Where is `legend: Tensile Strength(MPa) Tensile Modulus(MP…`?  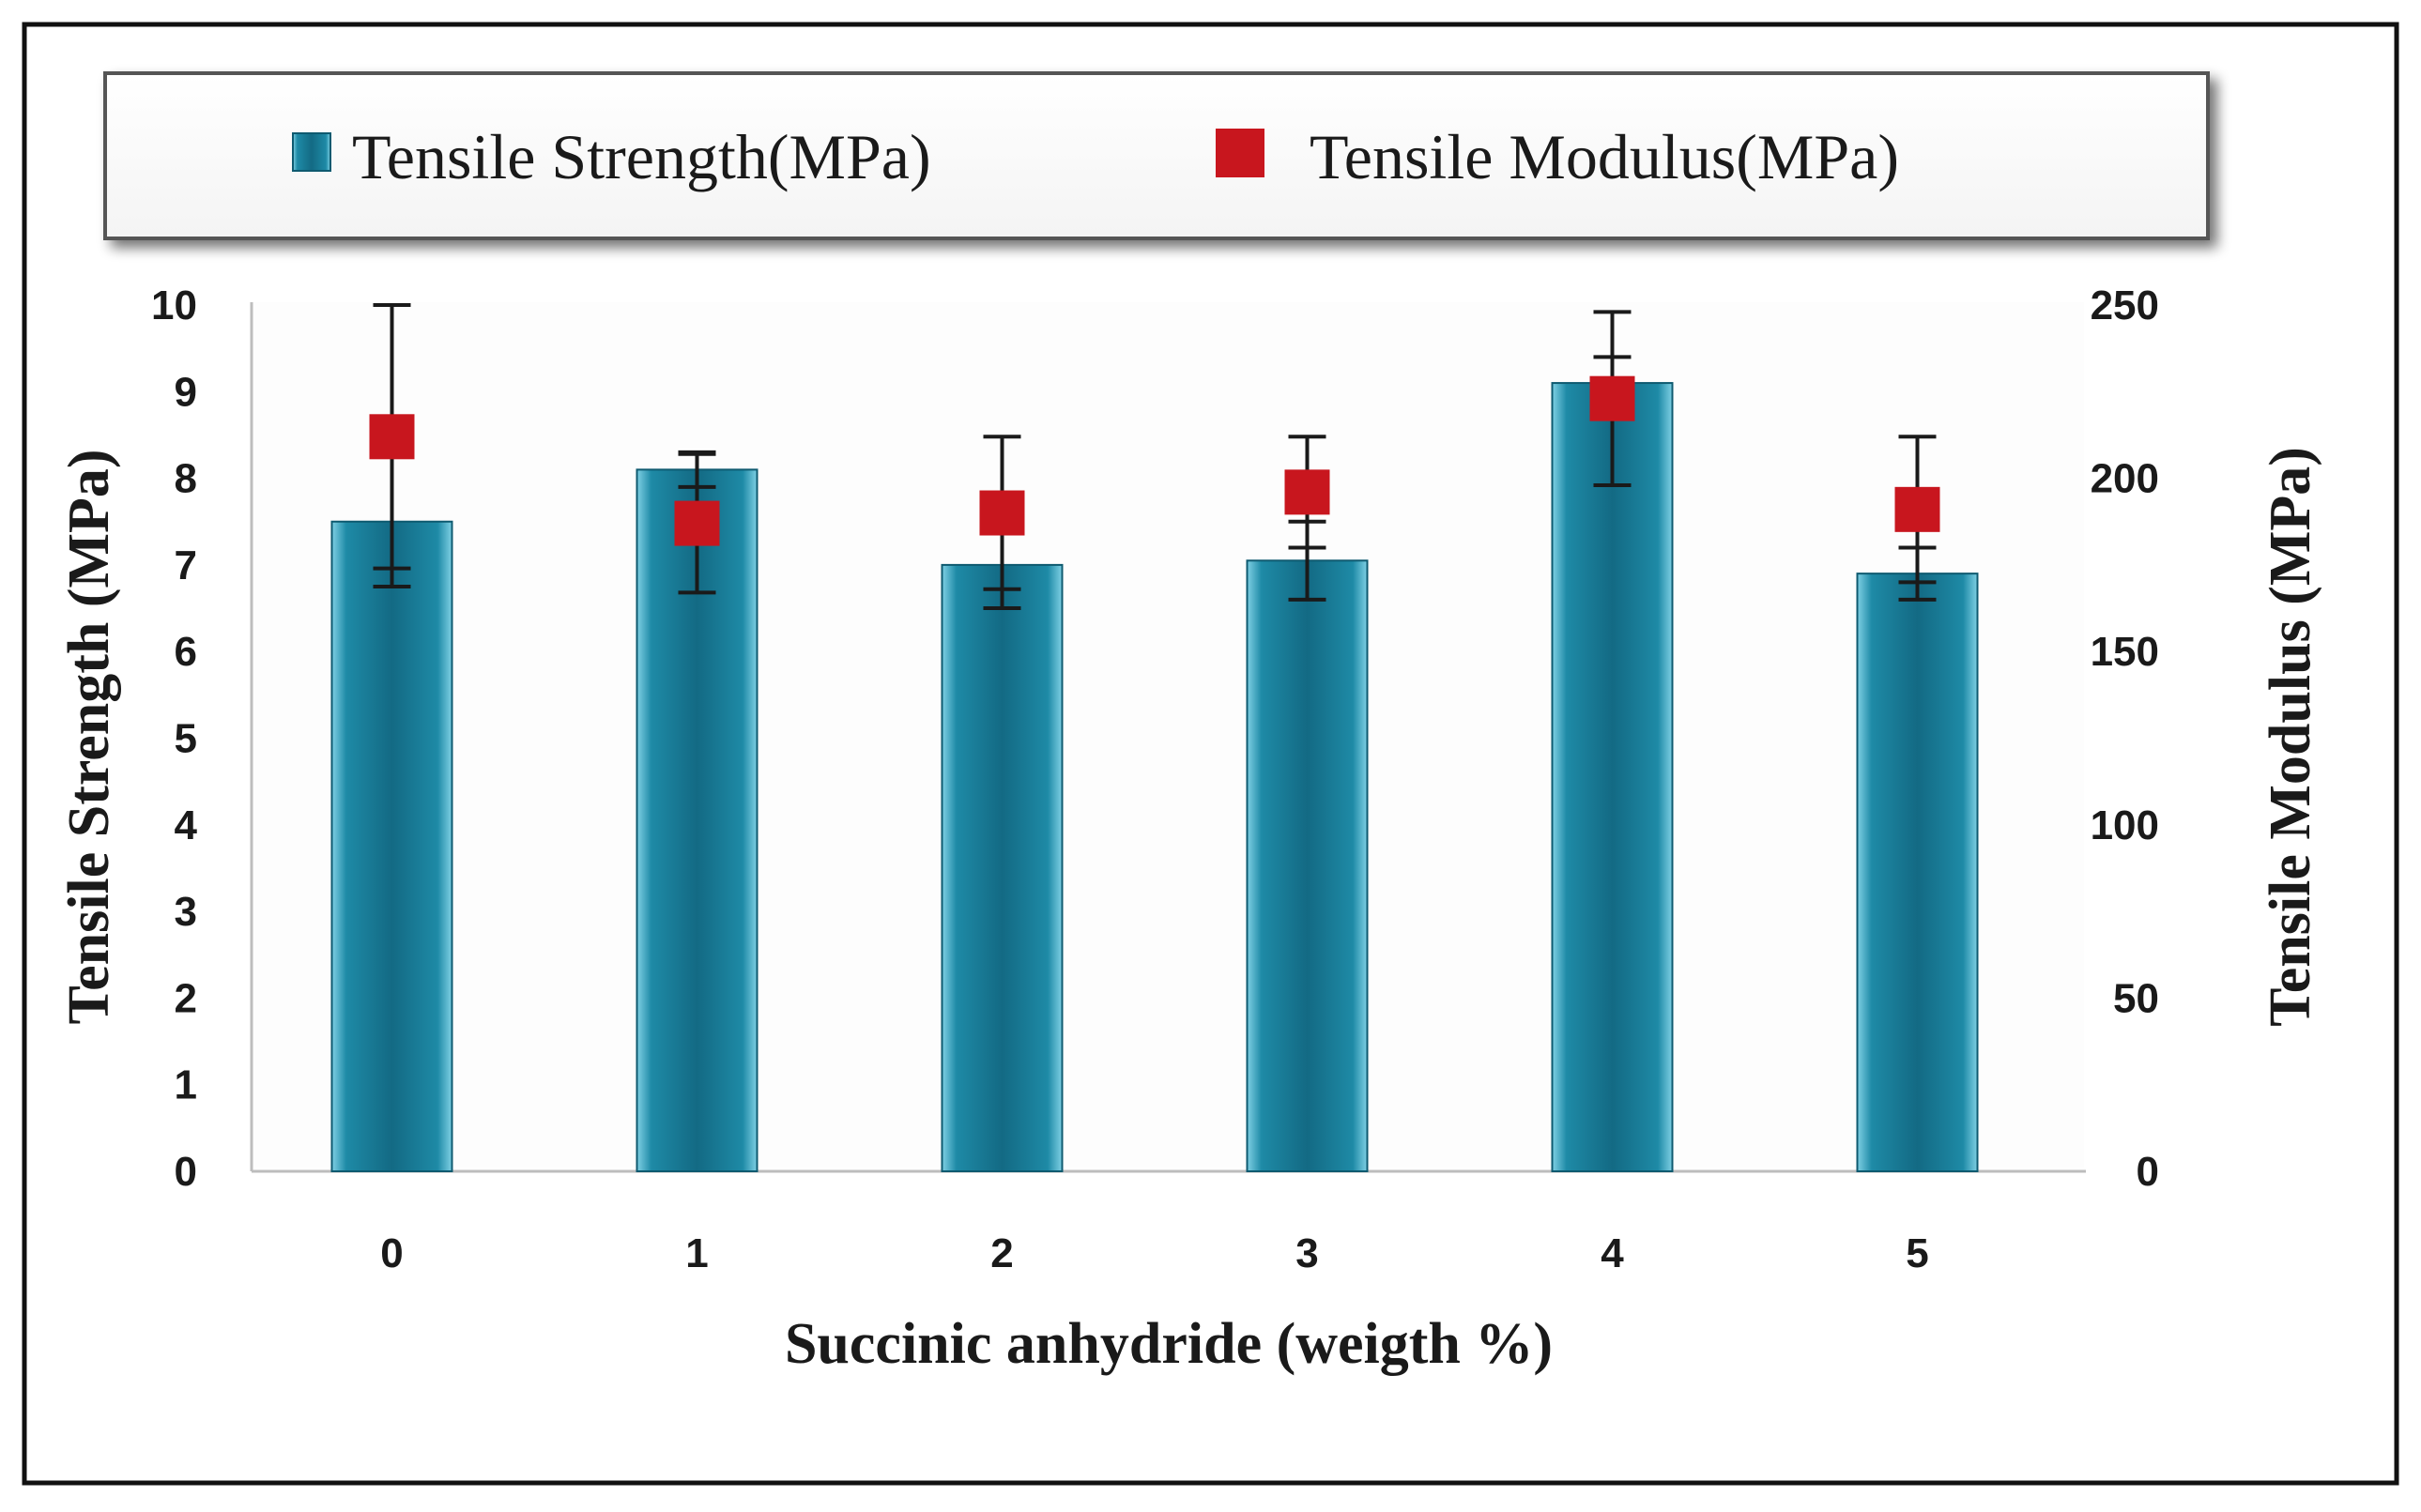
legend: Tensile Strength(MPa) Tensile Modulus(MP… is located at coordinates (1156, 155).